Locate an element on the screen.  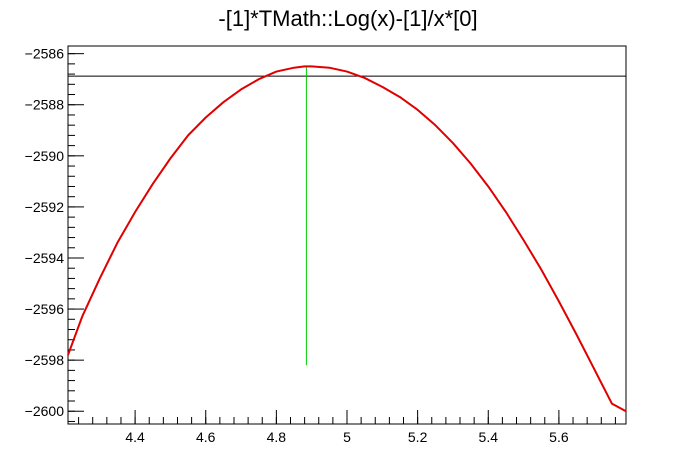
x-tick-label: 4.4 is located at coordinates (135, 437).